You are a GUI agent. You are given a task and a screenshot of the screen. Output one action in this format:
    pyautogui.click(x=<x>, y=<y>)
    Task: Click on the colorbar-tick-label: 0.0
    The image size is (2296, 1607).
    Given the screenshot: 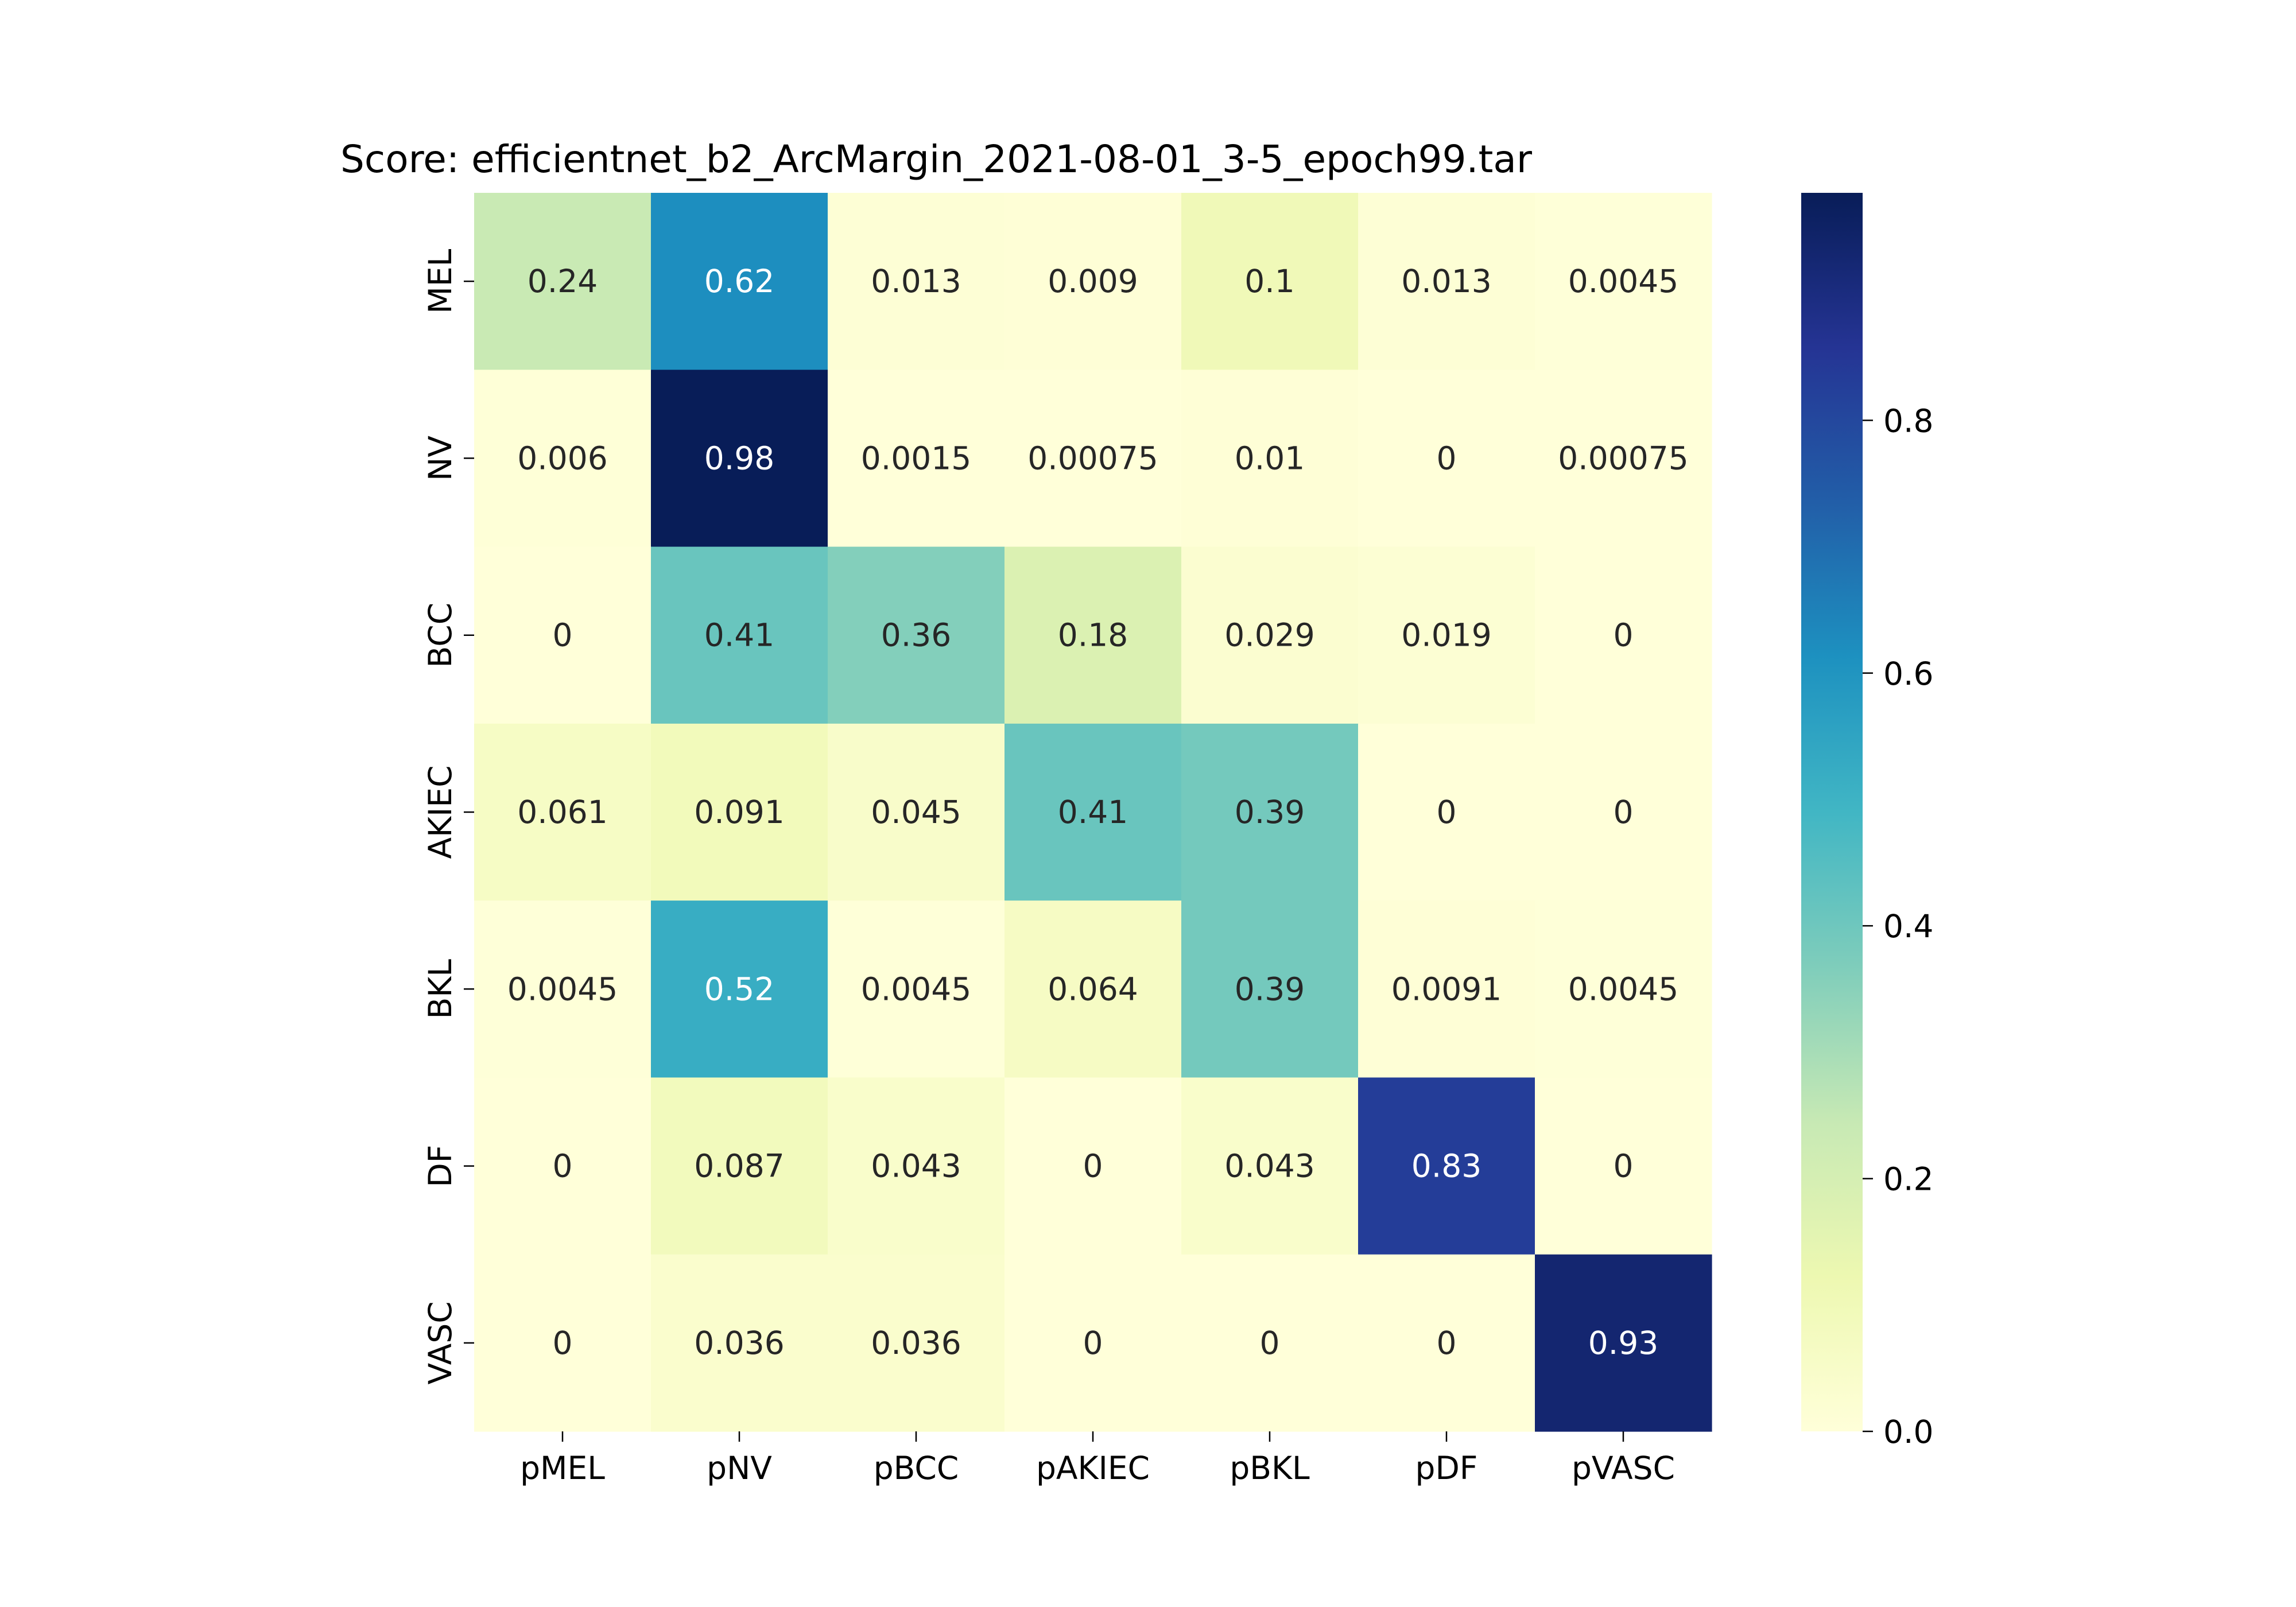 What is the action you would take?
    pyautogui.click(x=1908, y=1432)
    